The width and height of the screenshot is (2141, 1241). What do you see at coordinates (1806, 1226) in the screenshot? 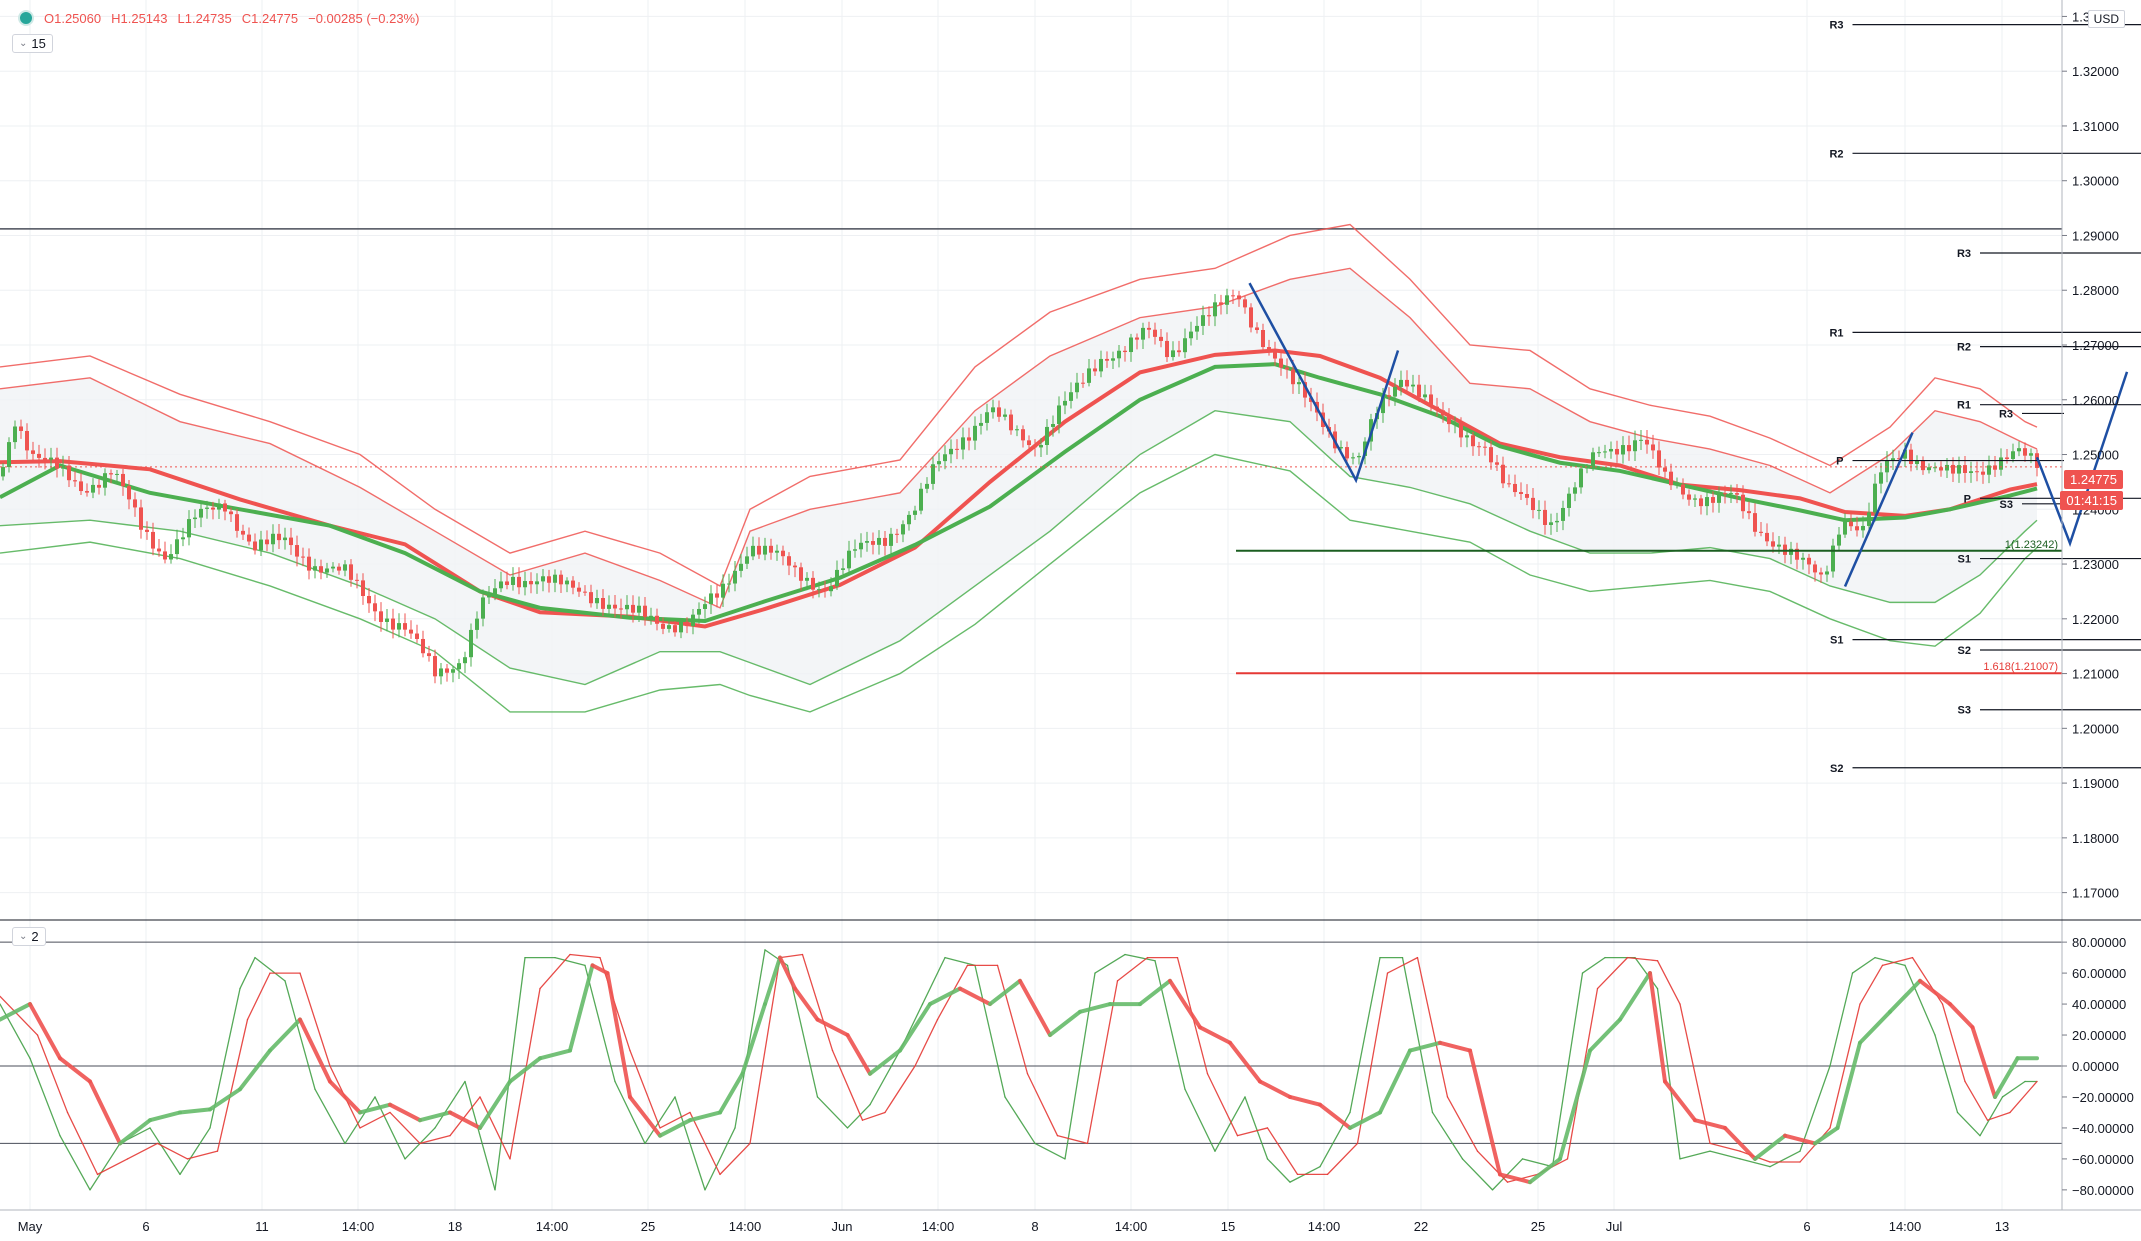
I see `x-tick-label: 6` at bounding box center [1806, 1226].